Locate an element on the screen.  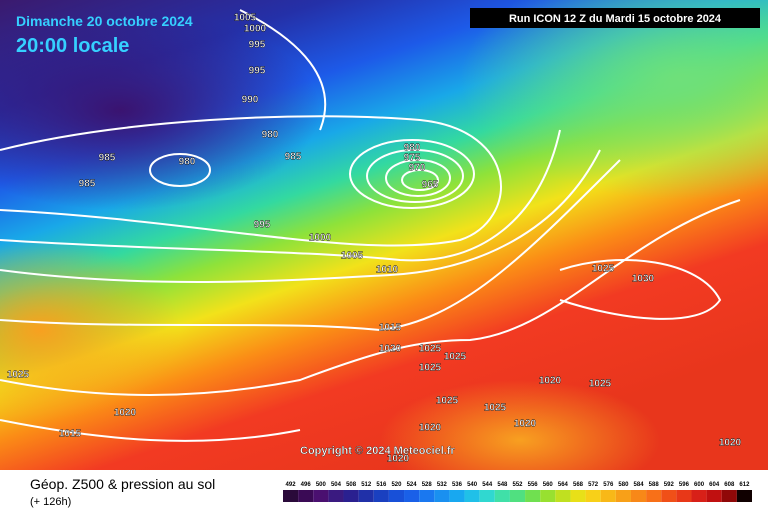
run-info: Run ICON 12 Z du Mardi 15 octobre 2024 is located at coordinates (615, 19).